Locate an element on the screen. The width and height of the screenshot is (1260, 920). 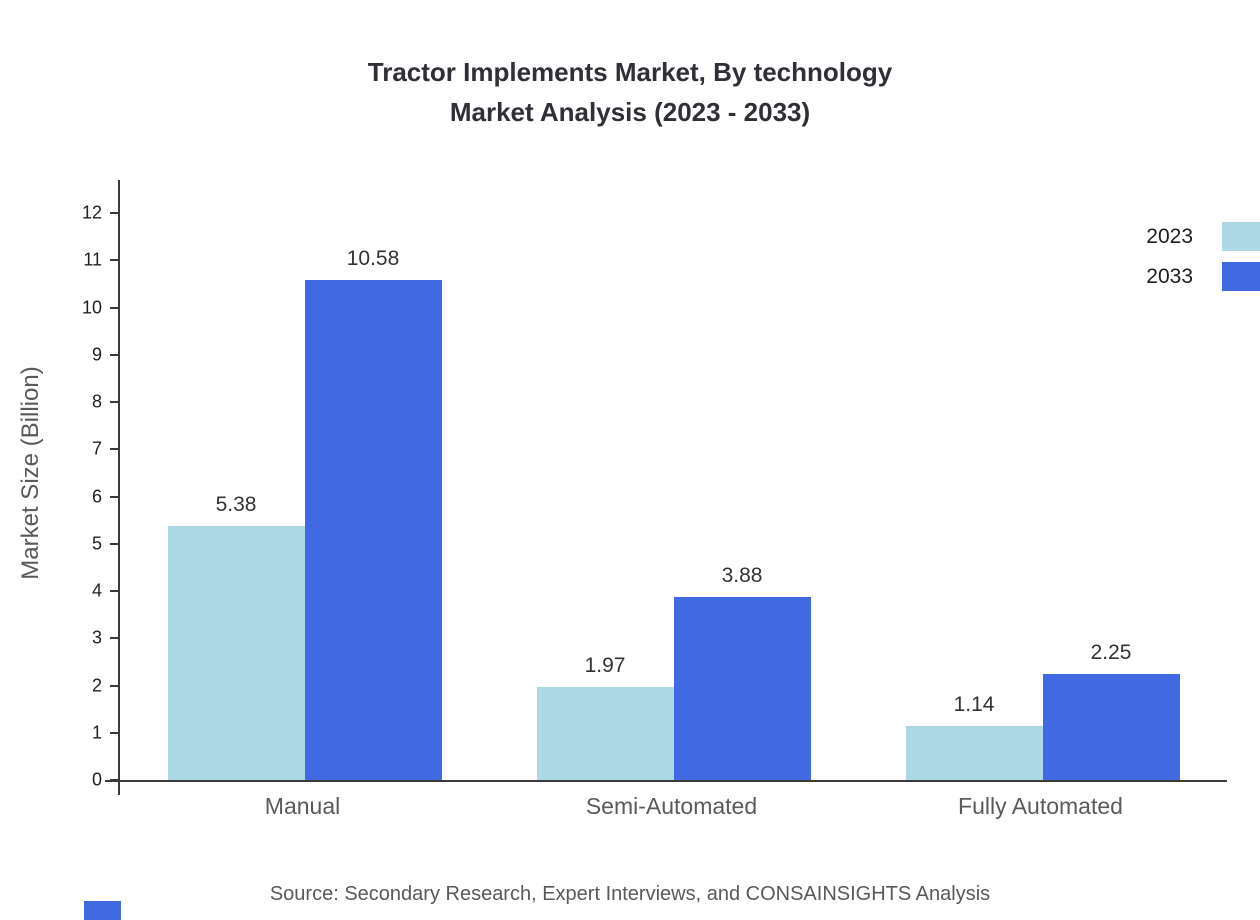
y-tick-label: 12 is located at coordinates (91, 212).